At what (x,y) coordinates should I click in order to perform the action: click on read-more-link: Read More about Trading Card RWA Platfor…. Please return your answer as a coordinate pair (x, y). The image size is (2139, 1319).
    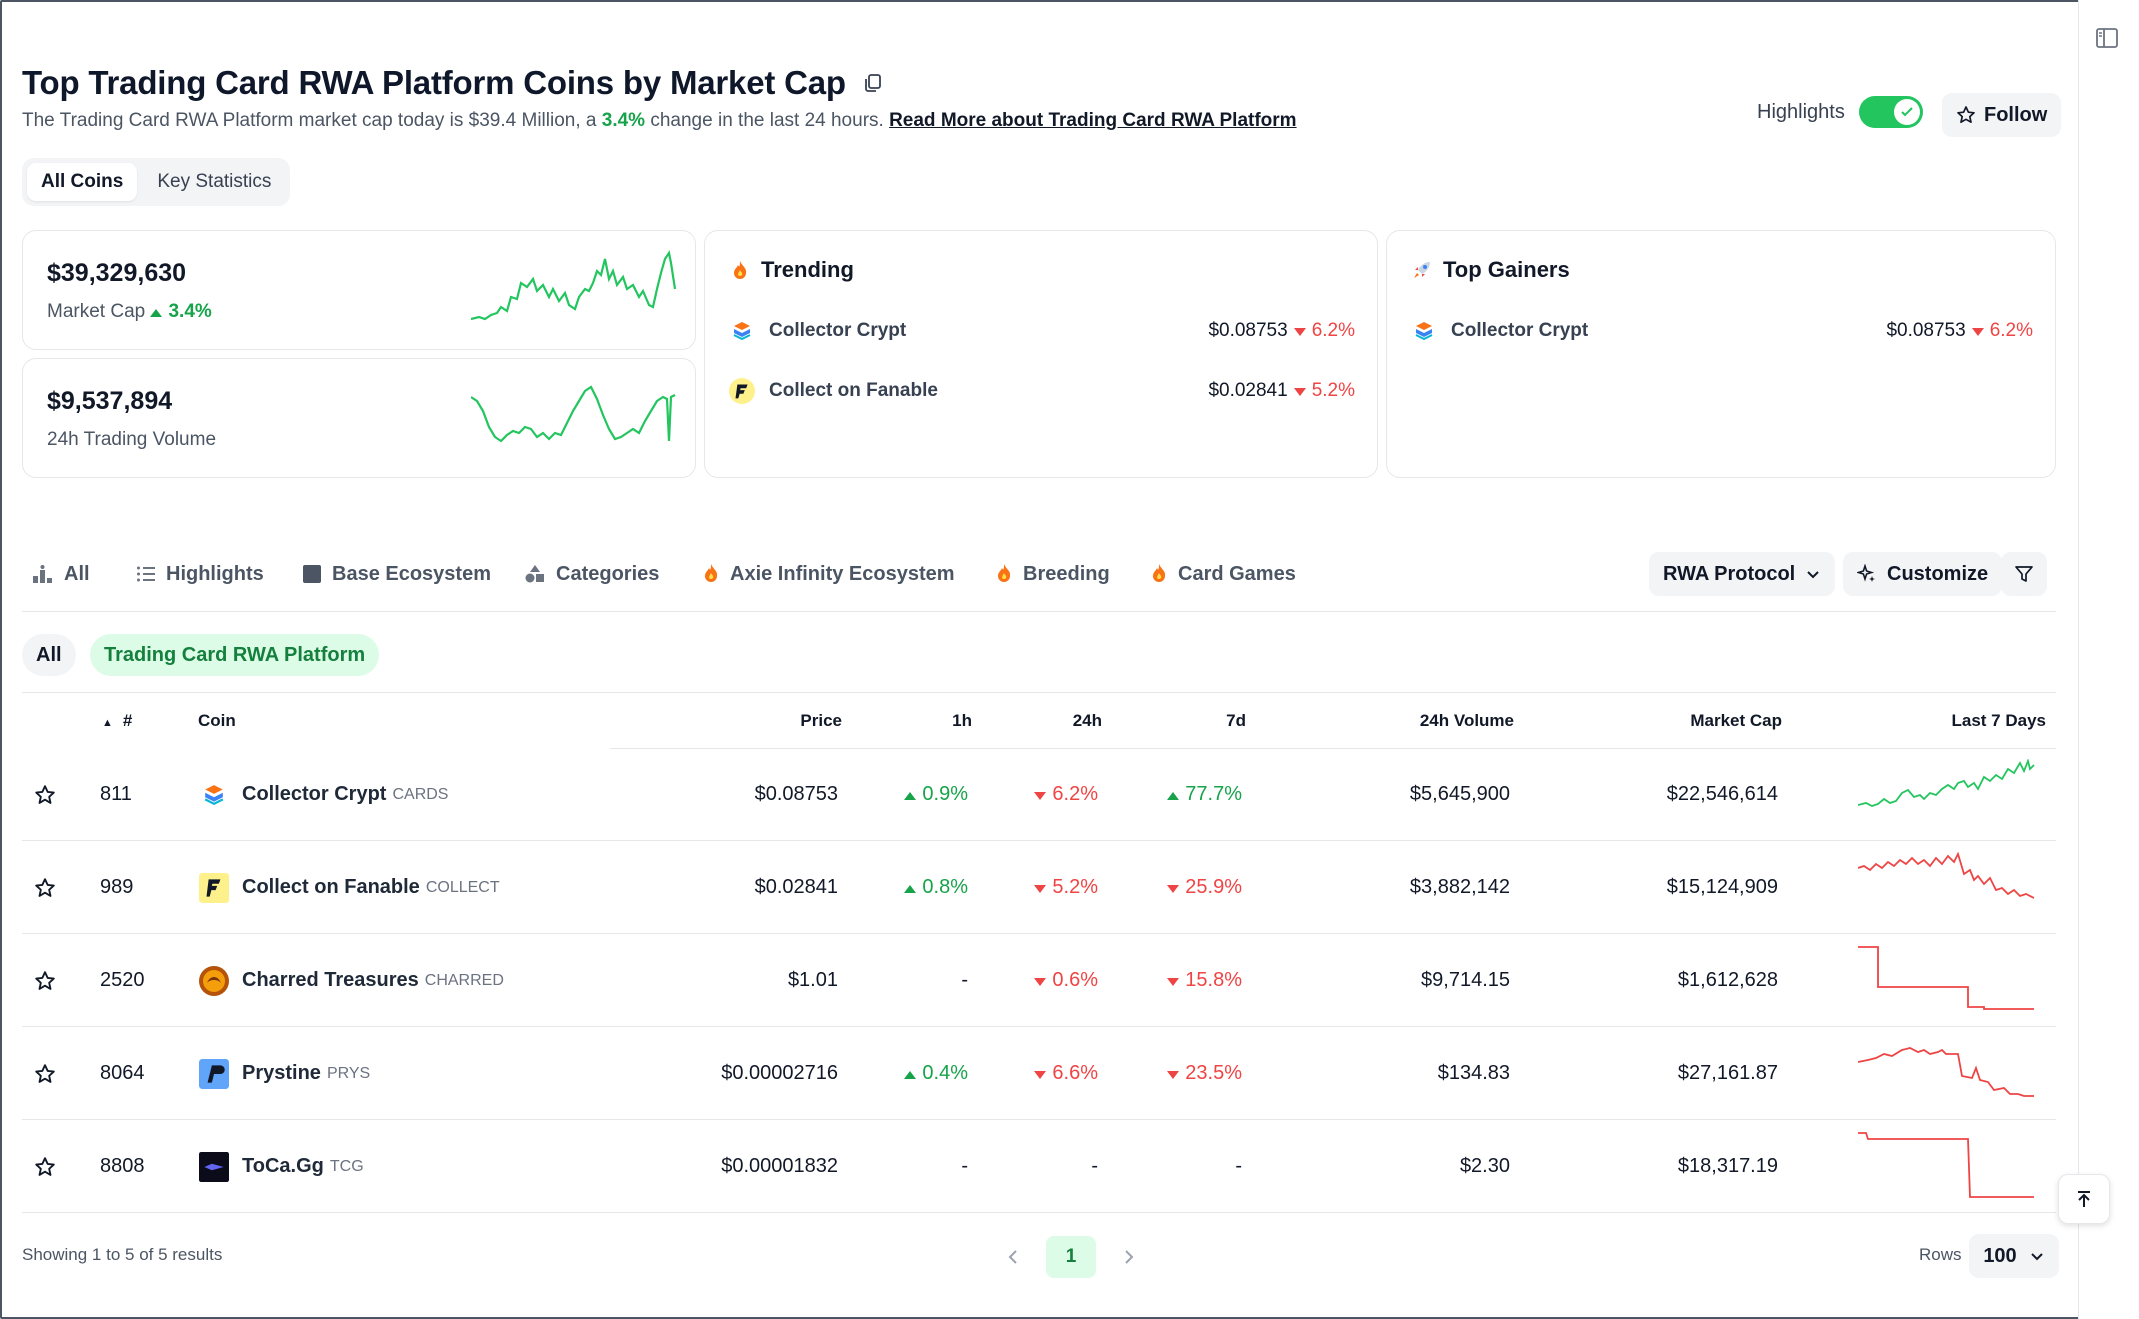
    Looking at the image, I should click on (1093, 120).